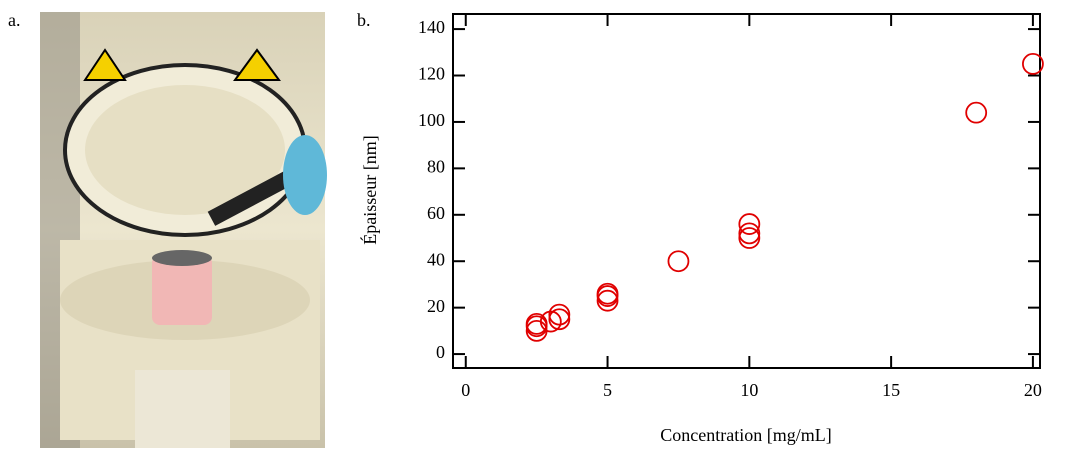  Describe the element at coordinates (14, 20) in the screenshot. I see `panel-label: a.` at that location.